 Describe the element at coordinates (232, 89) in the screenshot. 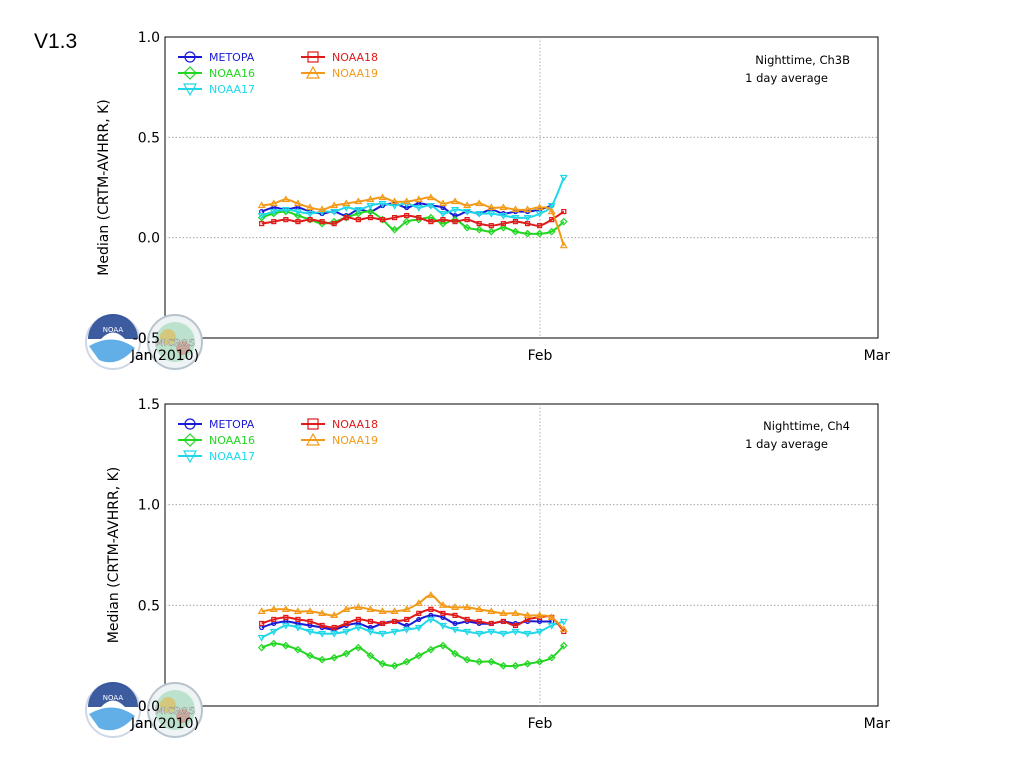

I see `legend-label: NOAA17` at that location.